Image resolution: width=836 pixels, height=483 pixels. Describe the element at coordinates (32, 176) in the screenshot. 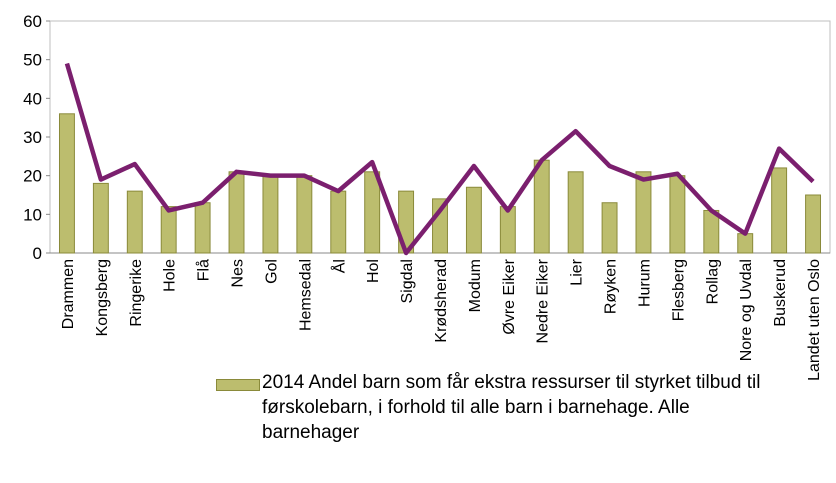

I see `y-tick-label: 20` at that location.